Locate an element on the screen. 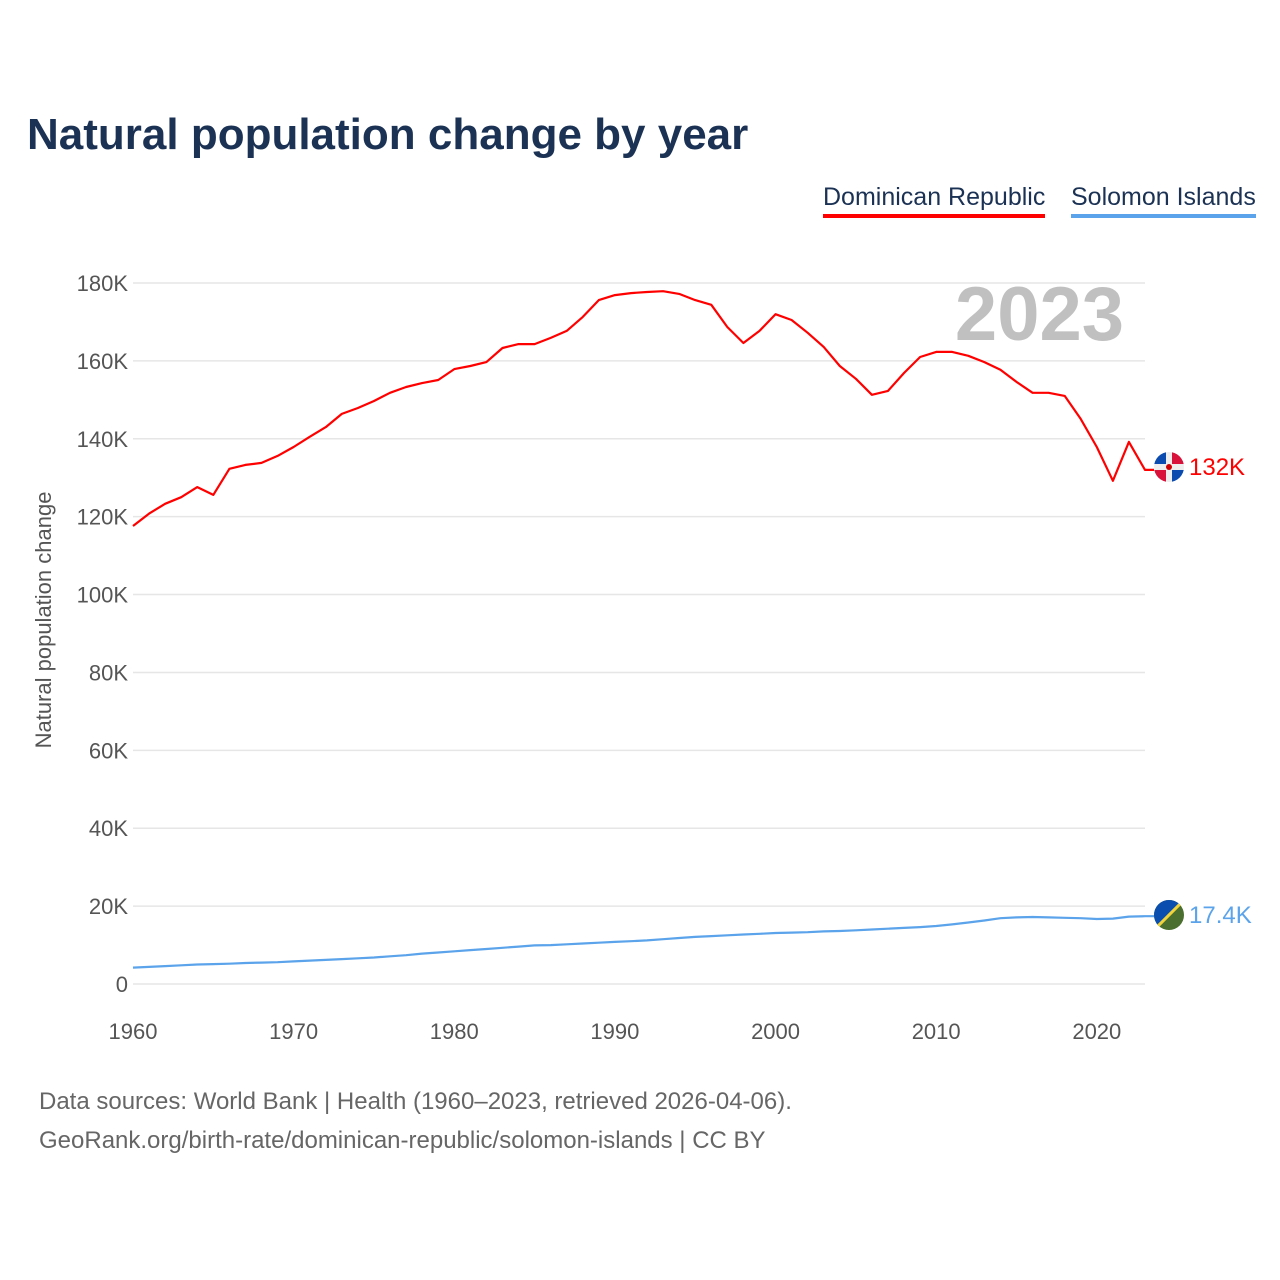 The image size is (1280, 1280). x-tick-label: 1960 is located at coordinates (133, 1031).